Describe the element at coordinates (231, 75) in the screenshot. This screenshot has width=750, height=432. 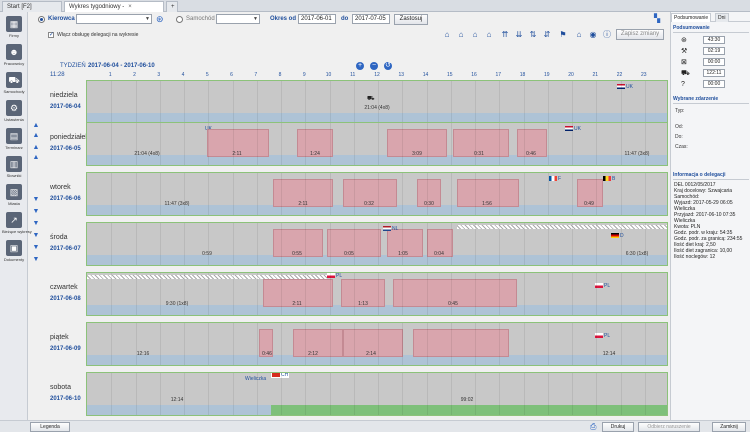
I see `hour-tick-label: 6` at that location.